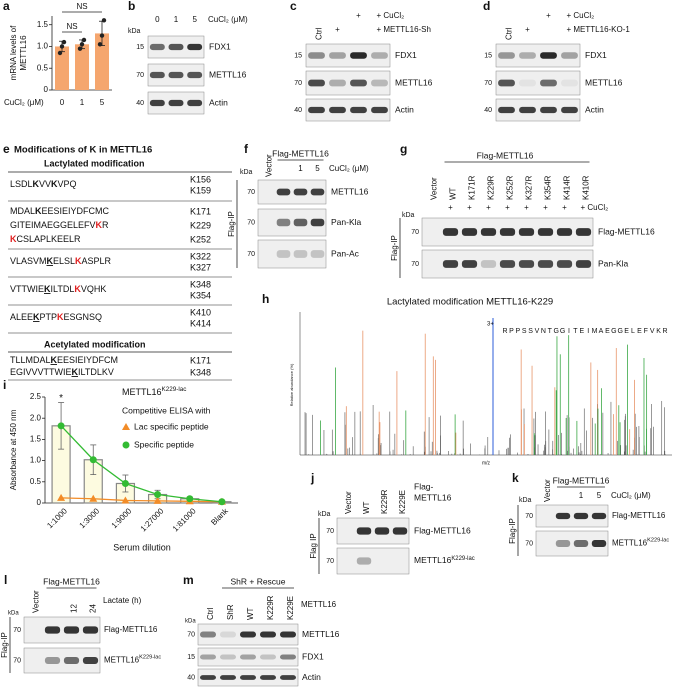 The height and width of the screenshot is (687, 683). Describe the element at coordinates (6, 6) in the screenshot. I see `panel-letter: a` at that location.